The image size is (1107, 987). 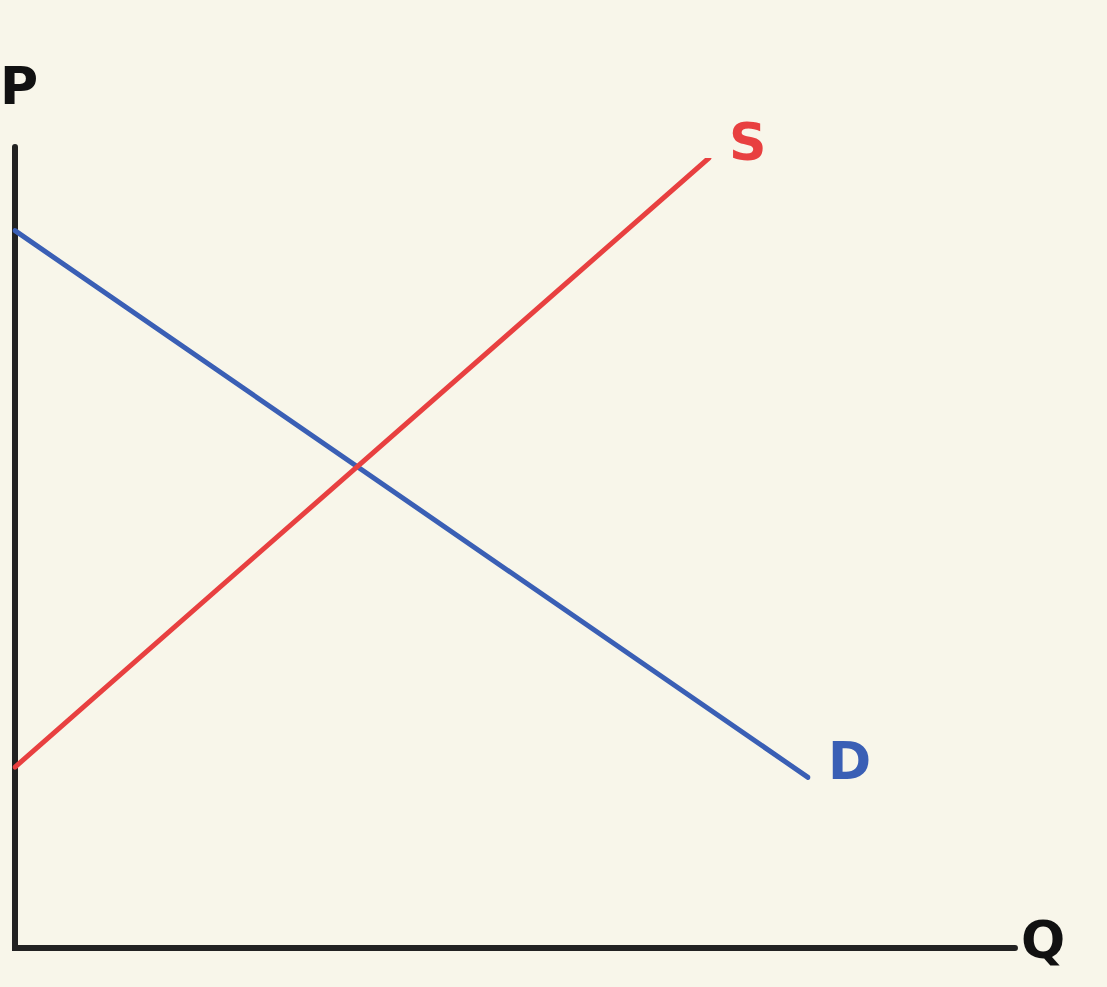 What do you see at coordinates (19, 85) in the screenshot?
I see `y-axis-title: P` at bounding box center [19, 85].